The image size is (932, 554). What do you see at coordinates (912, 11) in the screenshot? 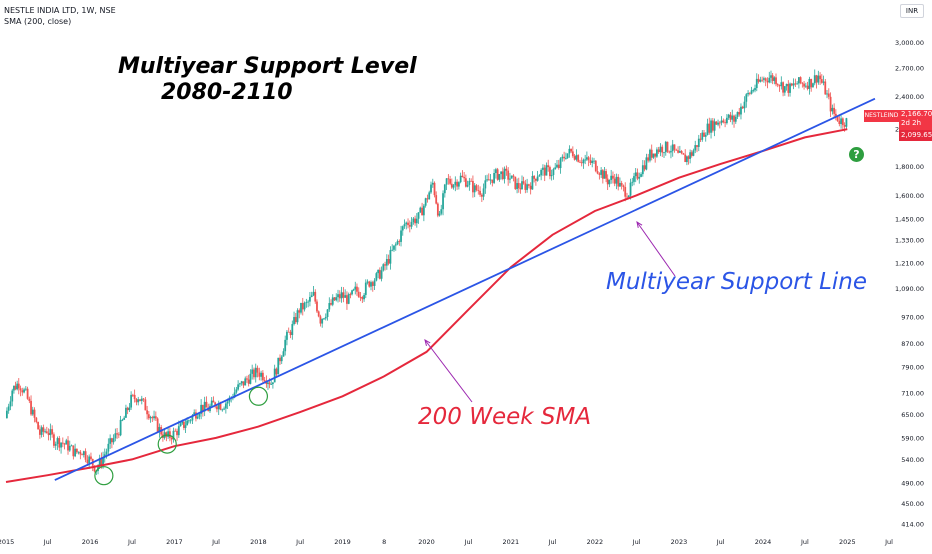
I see `currency-selector: INR` at bounding box center [912, 11].